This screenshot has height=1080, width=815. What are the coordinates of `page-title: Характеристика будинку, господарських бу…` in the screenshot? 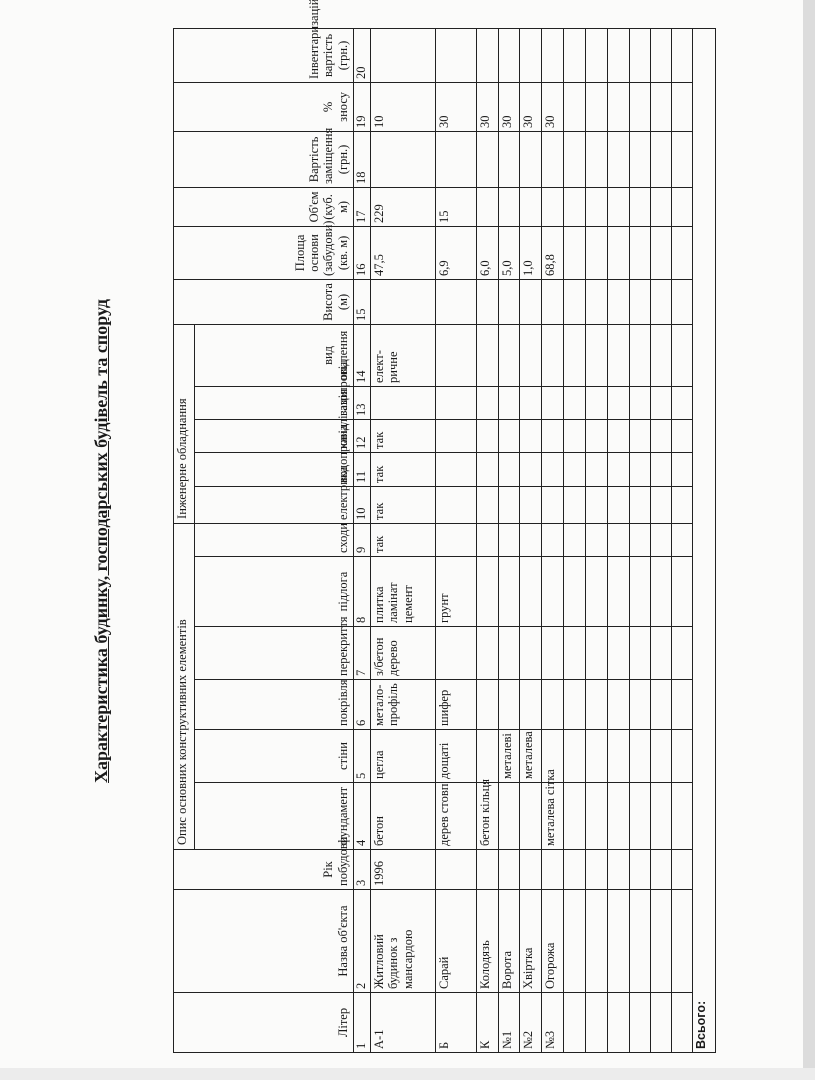 It's located at (101, 541).